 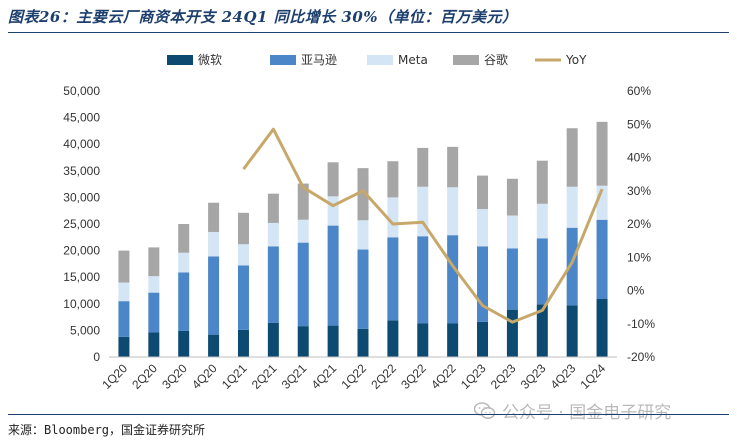 I want to click on y2-tick-label: 50%, so click(x=639, y=124).